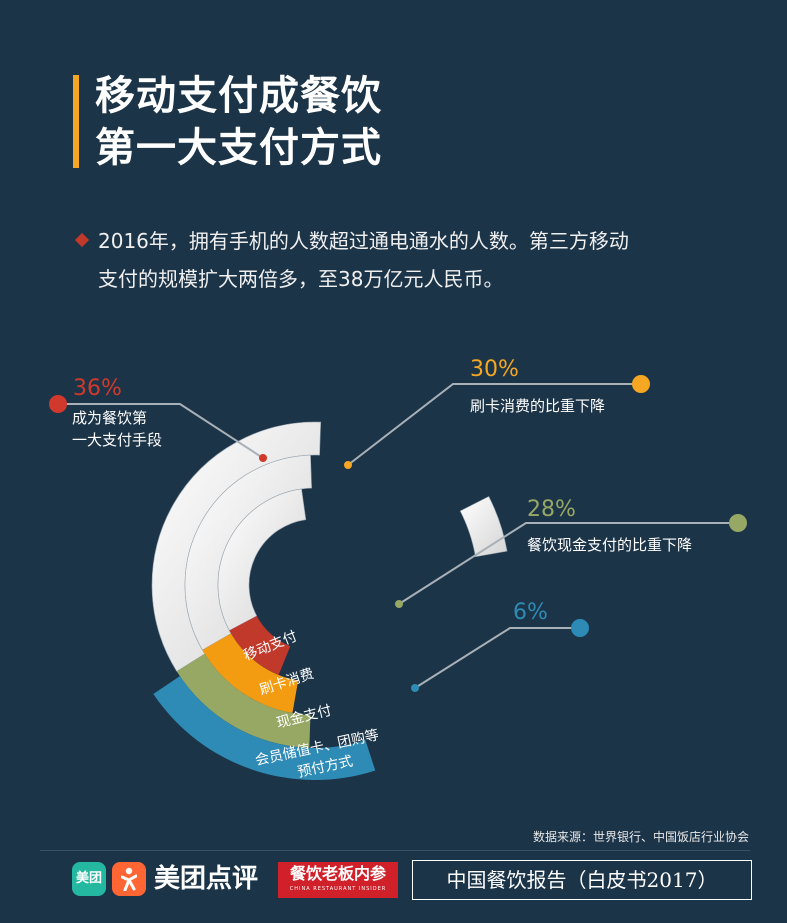 The width and height of the screenshot is (787, 923). What do you see at coordinates (117, 440) in the screenshot?
I see `annotation-text-1-line-2: 一大支付手段` at bounding box center [117, 440].